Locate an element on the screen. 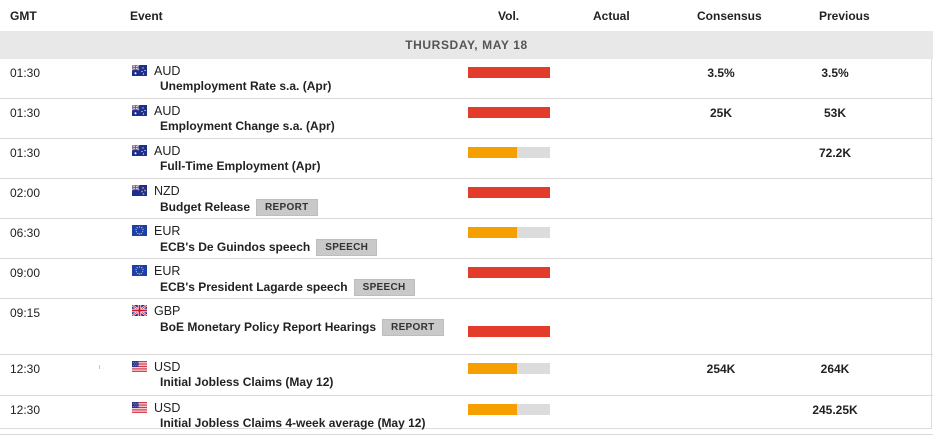  previous-value: 53K is located at coordinates (834, 113).